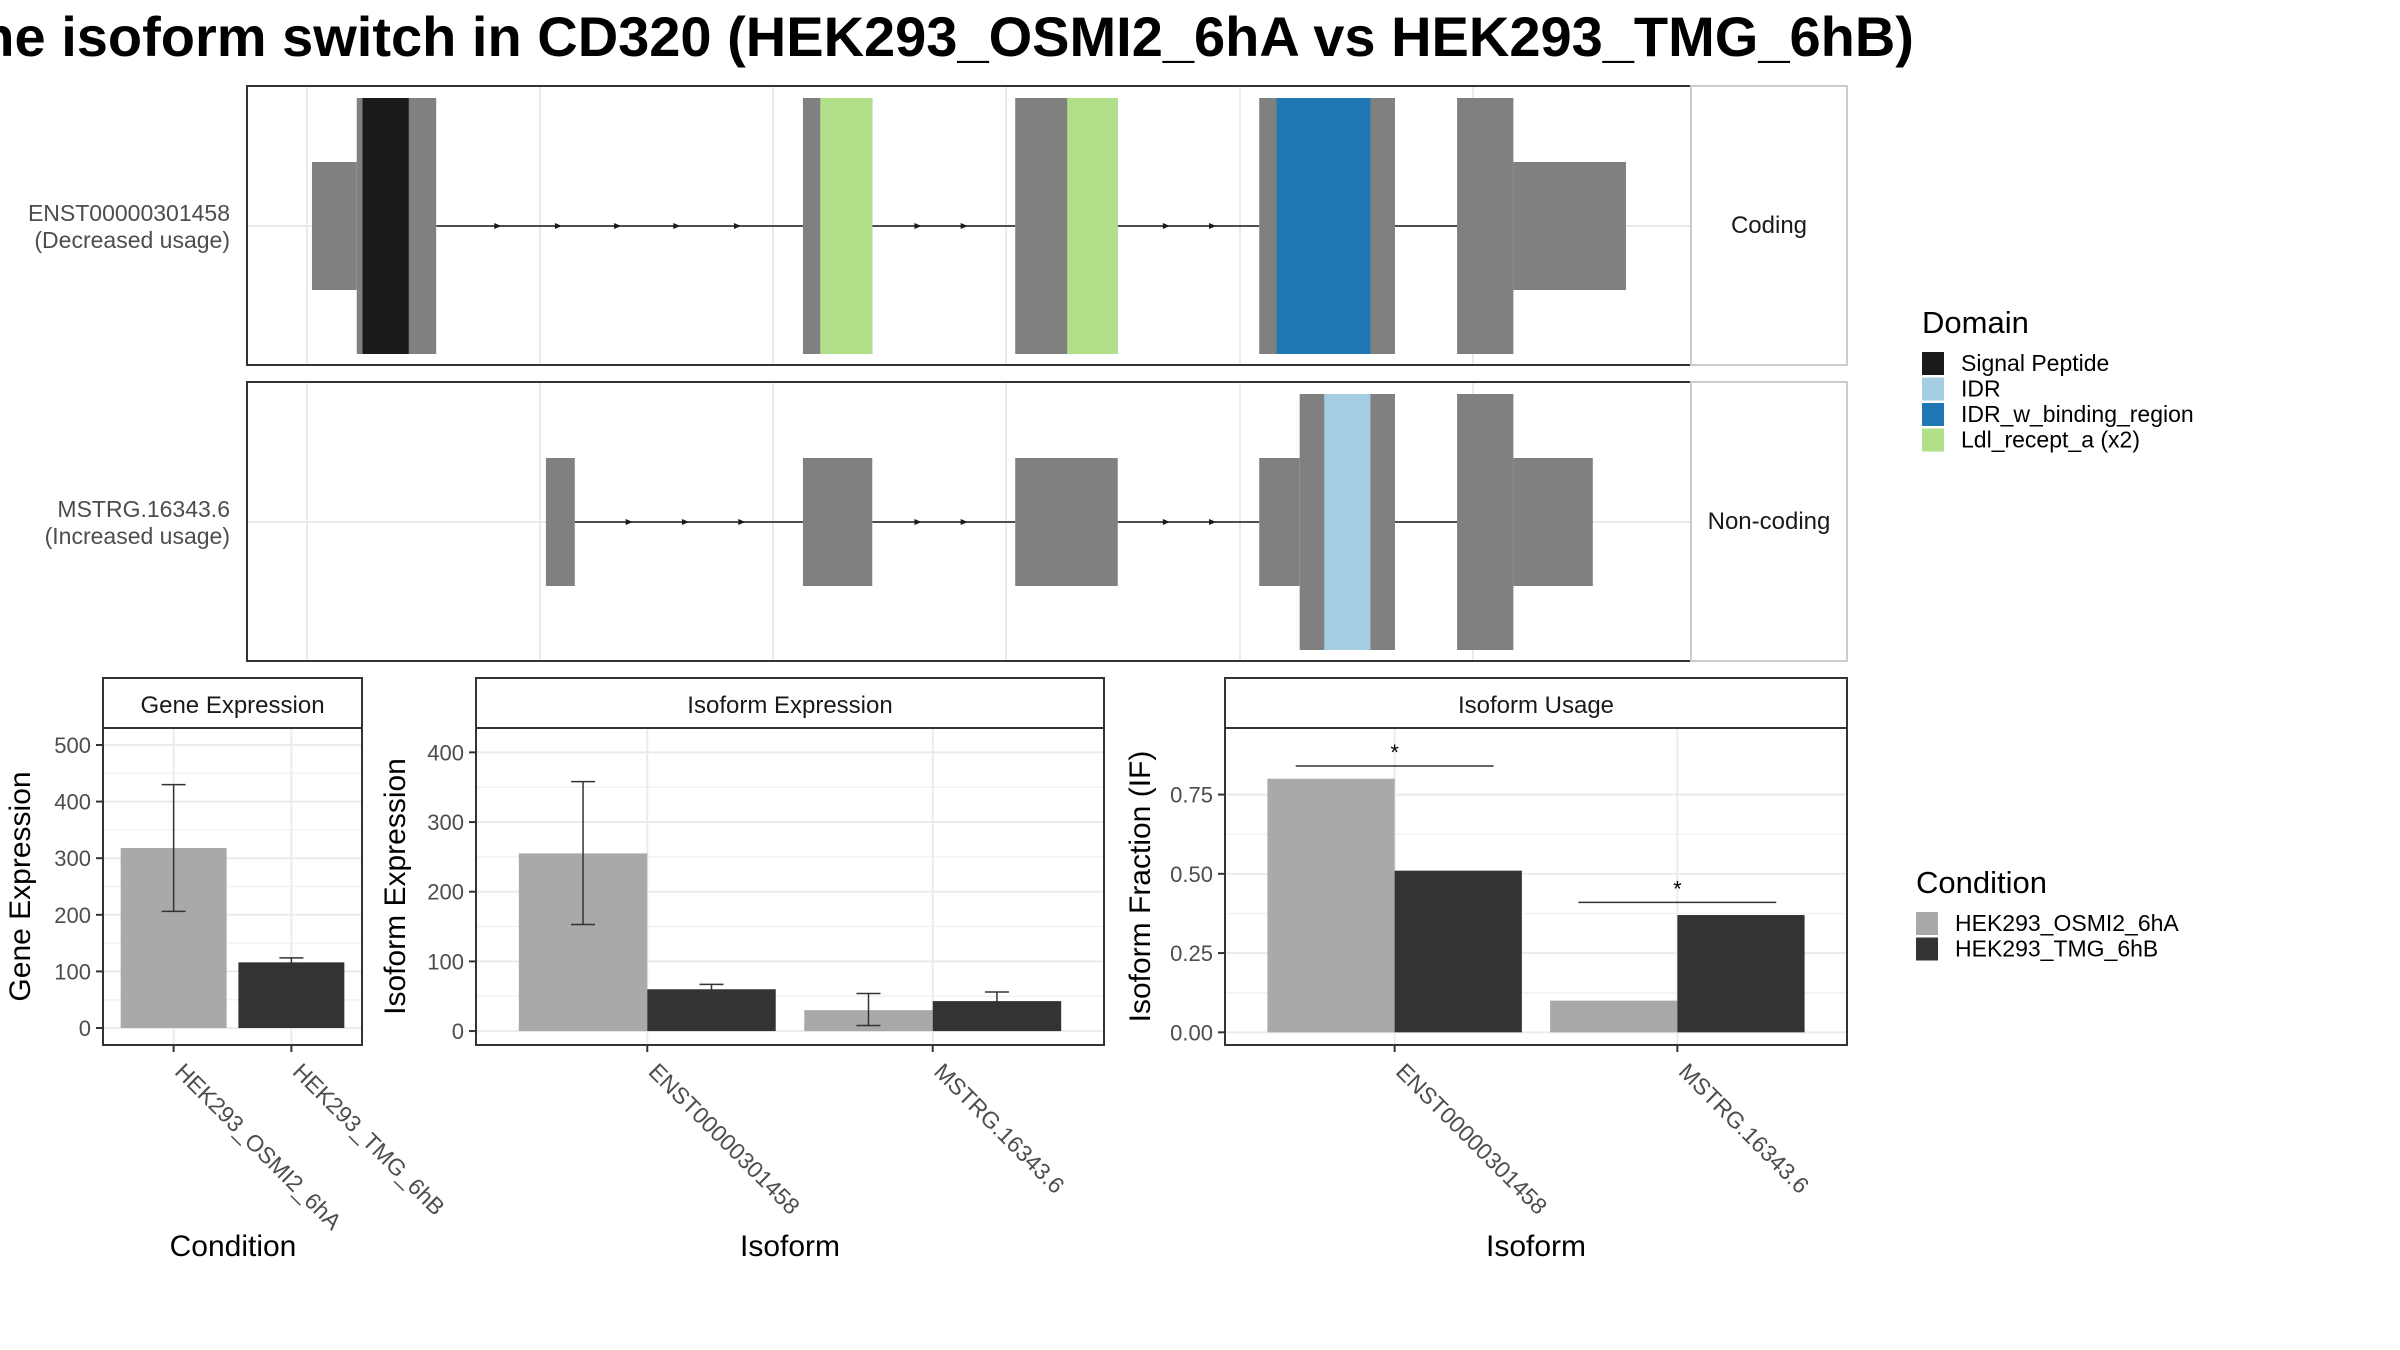 The height and width of the screenshot is (1350, 2400). Describe the element at coordinates (129, 213) in the screenshot. I see `transcript-1-name: ENST00000301458` at that location.